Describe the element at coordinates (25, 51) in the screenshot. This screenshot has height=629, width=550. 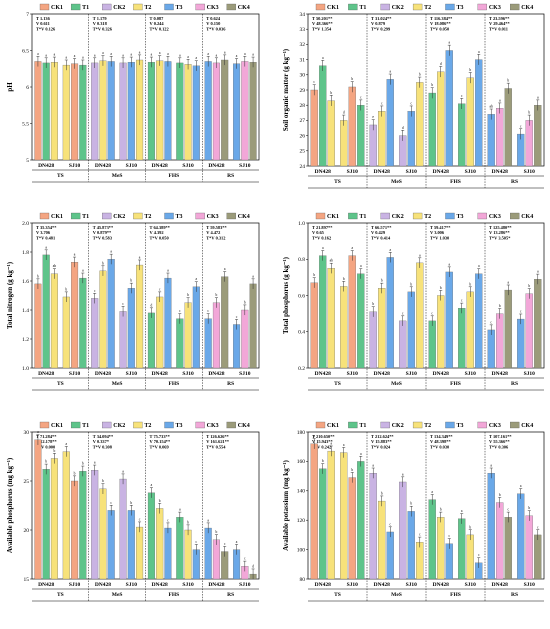
I see `y-tick-label: 6.5` at that location.